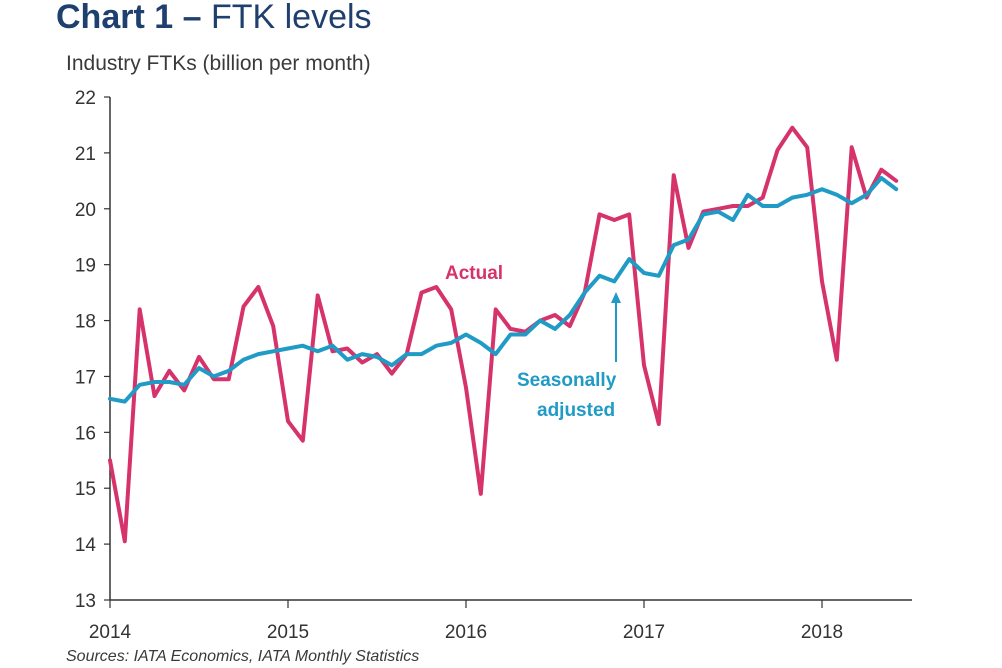 The image size is (1002, 668). Describe the element at coordinates (567, 380) in the screenshot. I see `sa-annotation-line1: Seasonally` at that location.